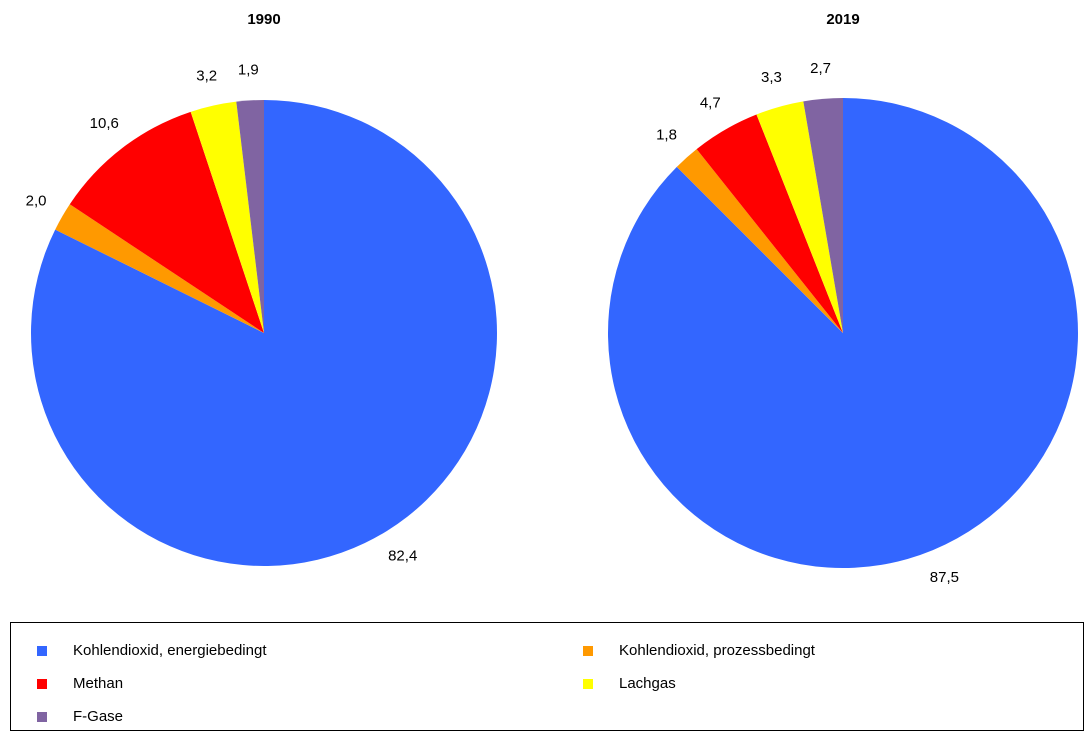 Image resolution: width=1085 pixels, height=731 pixels. Describe the element at coordinates (104, 123) in the screenshot. I see `data-label: 10,6` at that location.